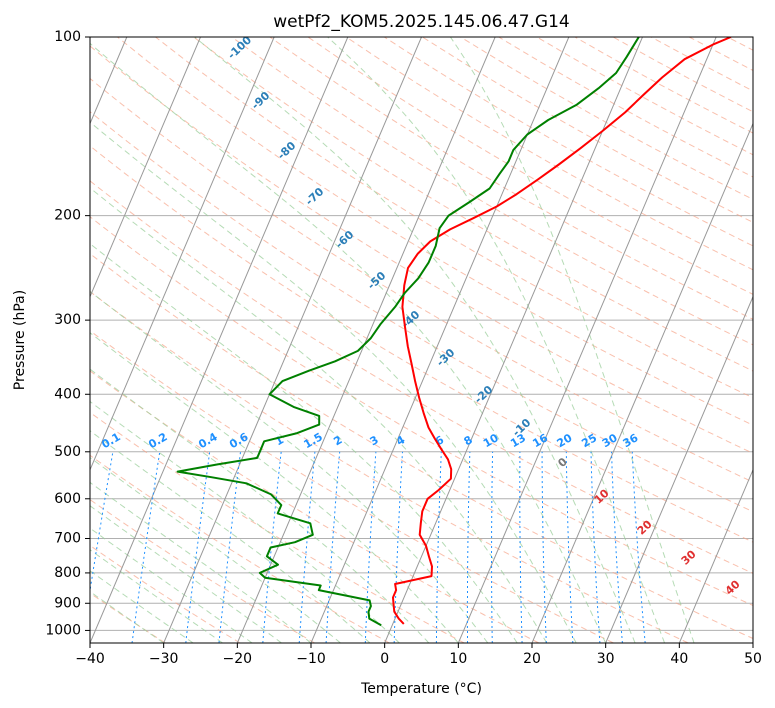  I want to click on y-axis-label: Pressure (hPa), so click(20, 340).